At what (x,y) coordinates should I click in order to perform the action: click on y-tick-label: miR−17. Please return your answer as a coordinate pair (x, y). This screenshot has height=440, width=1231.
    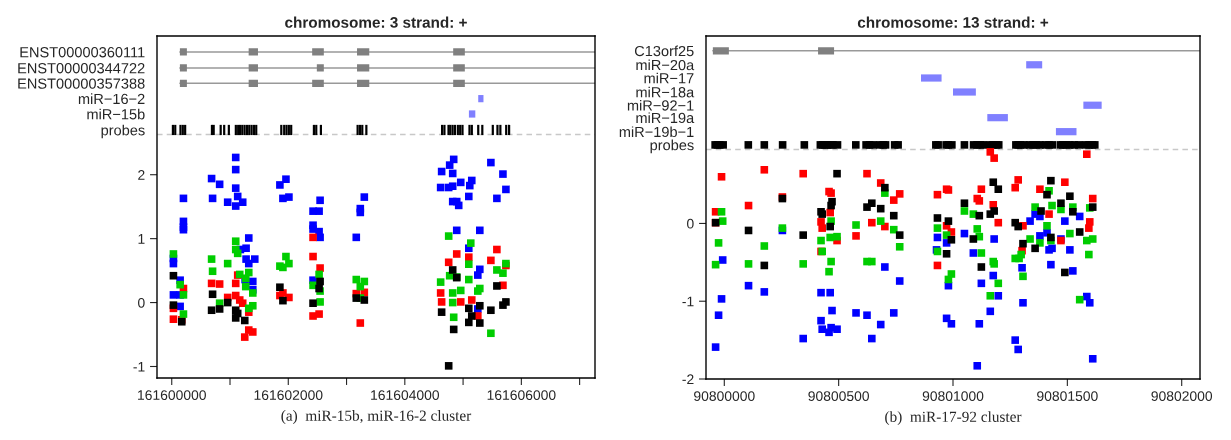
    Looking at the image, I should click on (669, 78).